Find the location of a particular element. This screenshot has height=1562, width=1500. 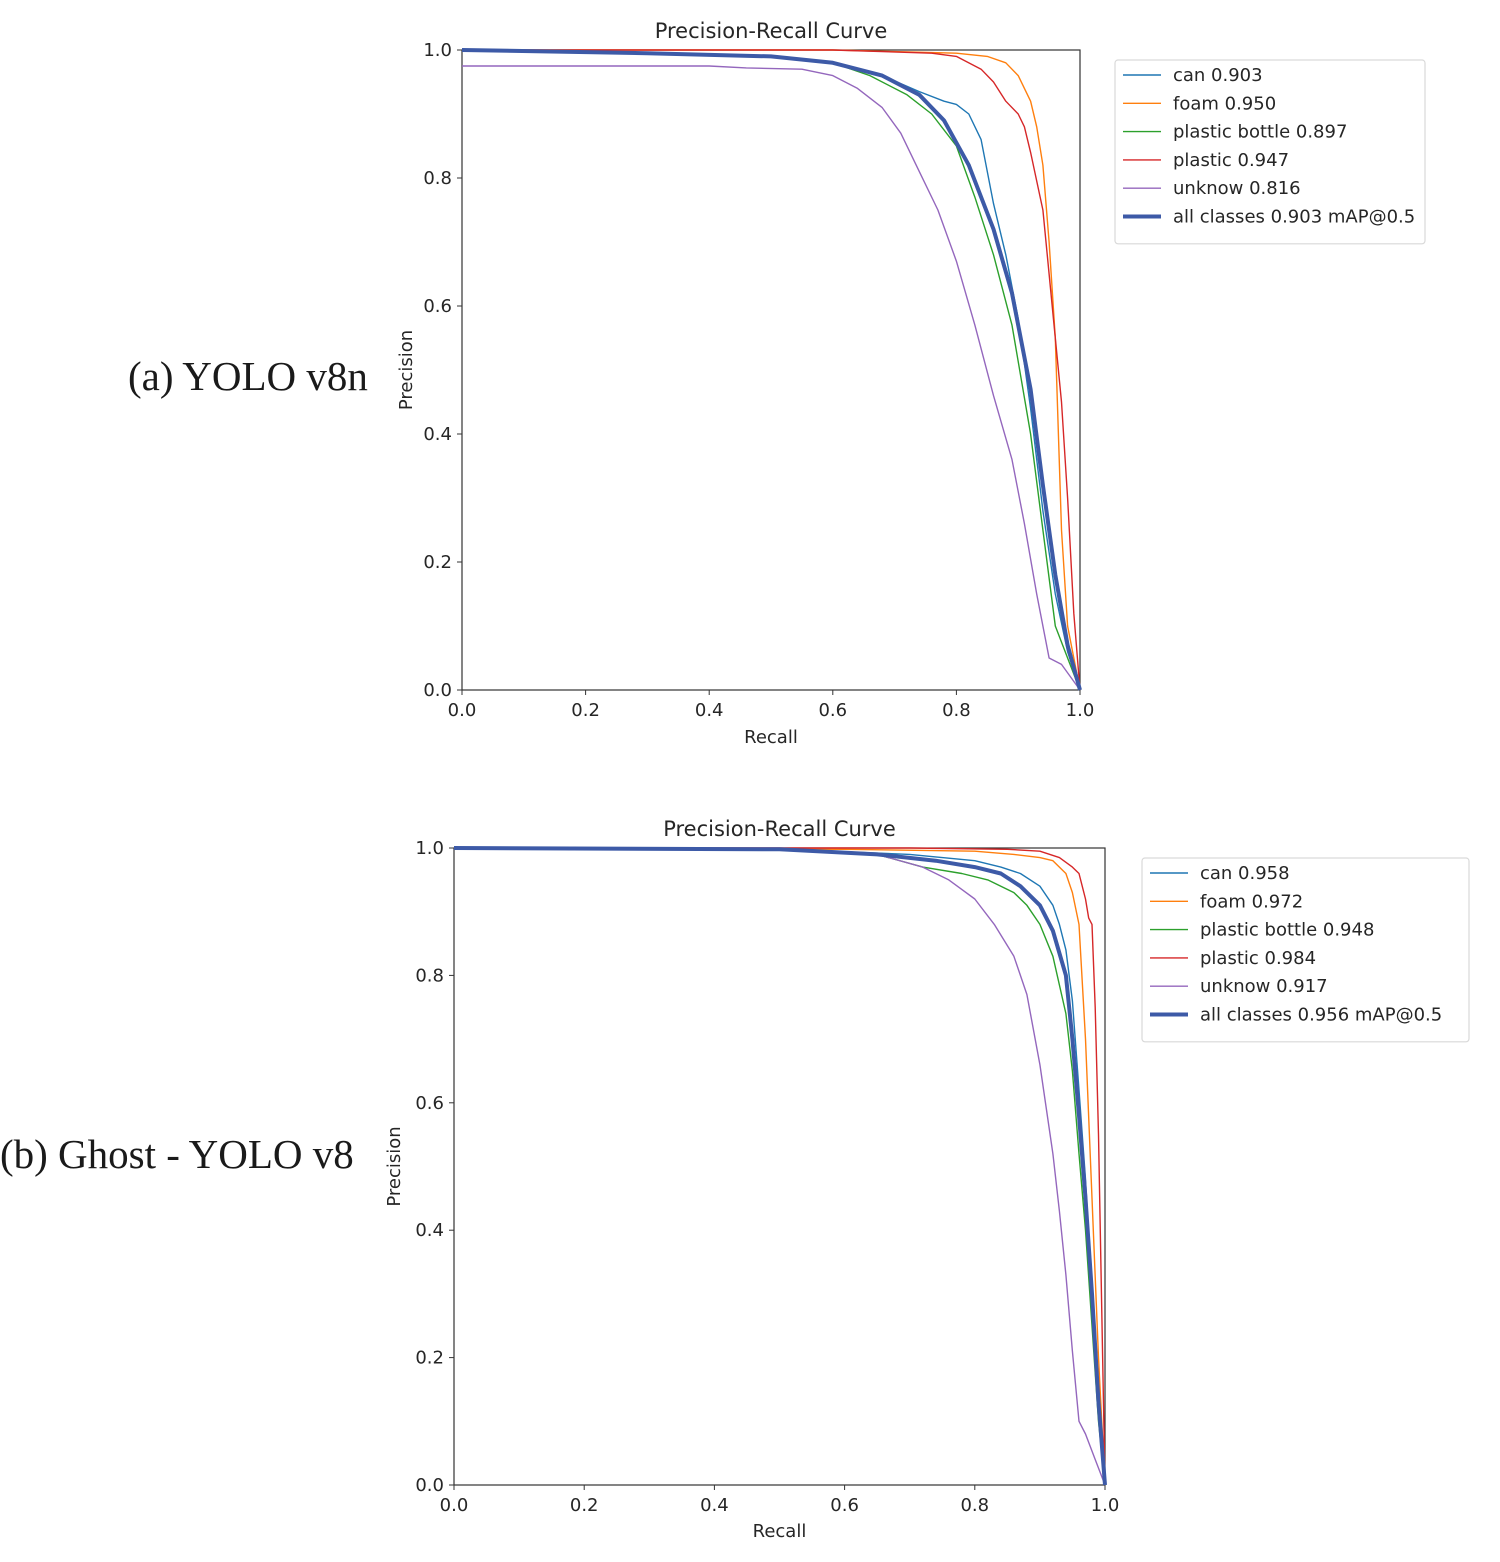

legend-entry-3: plastic 0.984 is located at coordinates (1258, 958).